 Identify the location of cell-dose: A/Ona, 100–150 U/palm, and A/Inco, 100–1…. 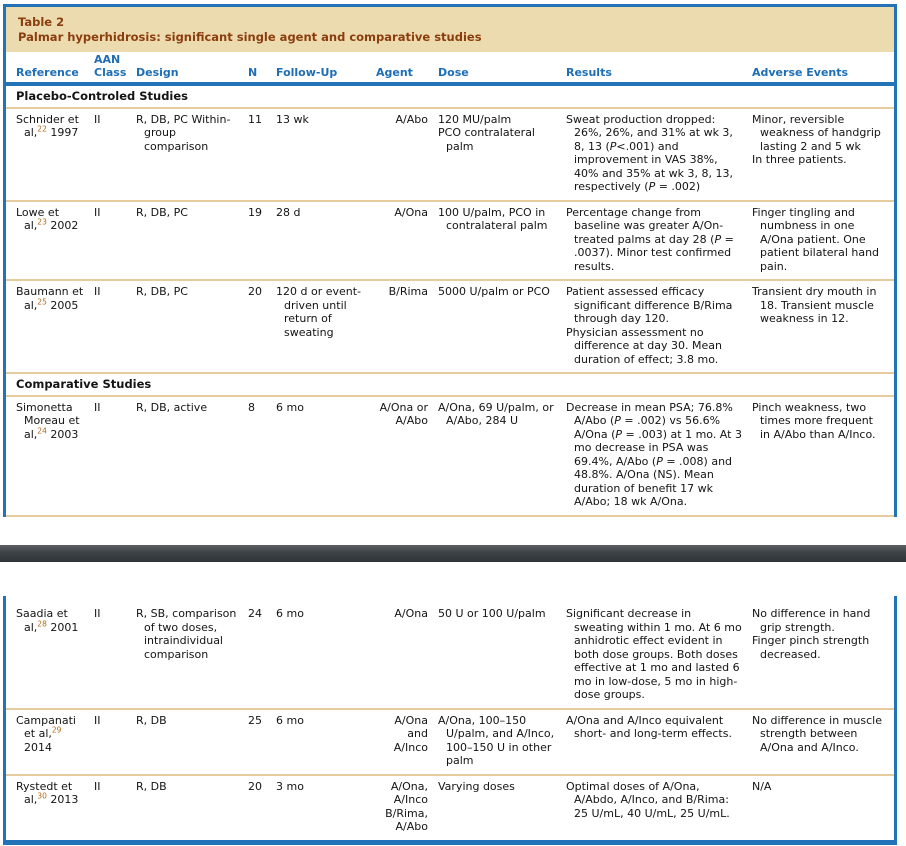
(496, 740).